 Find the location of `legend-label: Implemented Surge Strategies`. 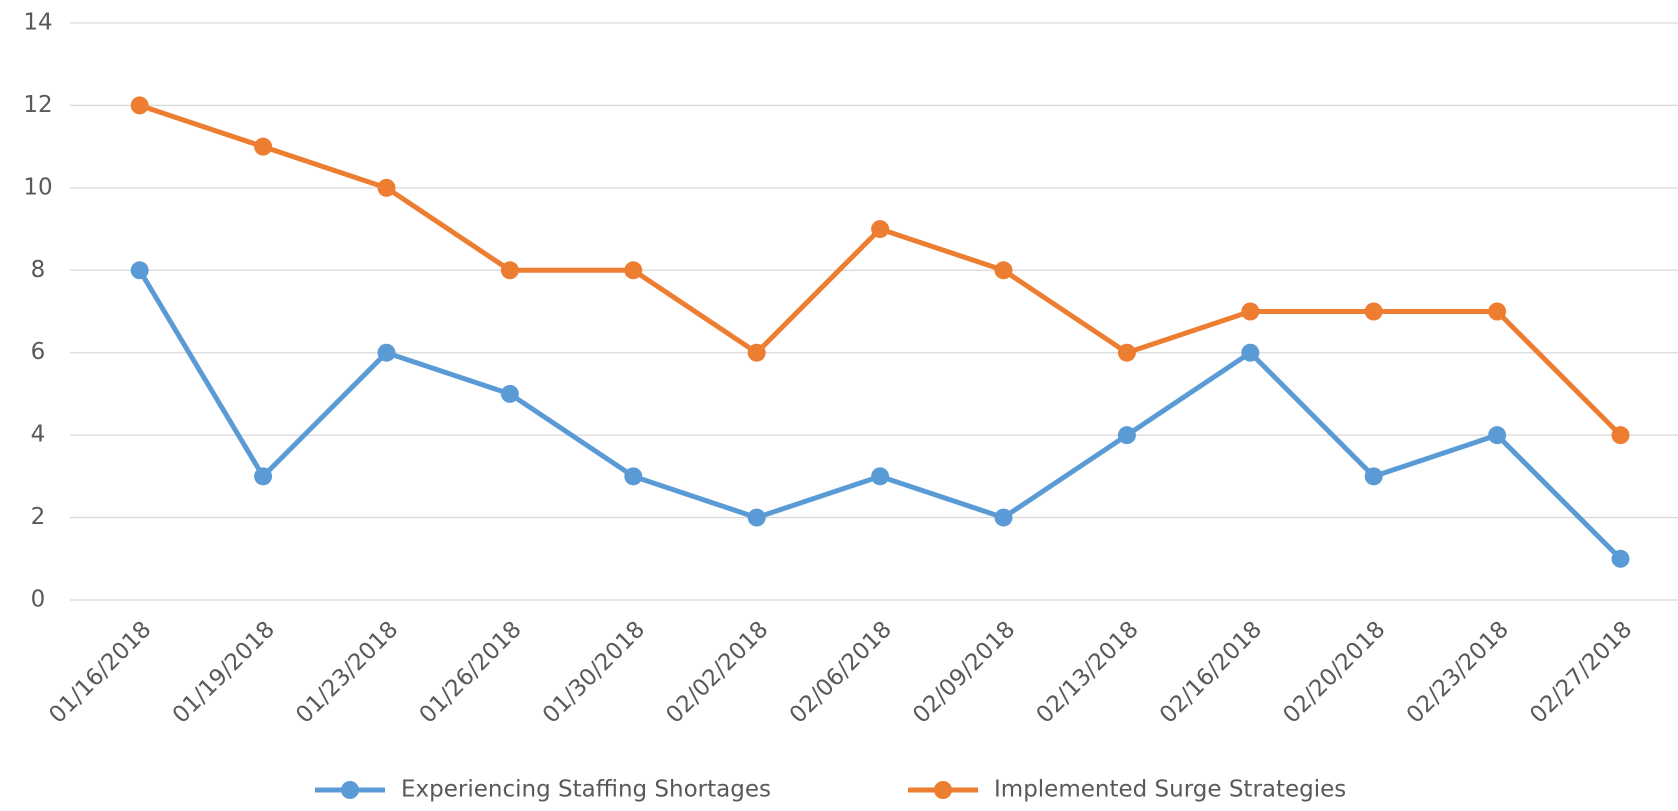

legend-label: Implemented Surge Strategies is located at coordinates (1170, 790).